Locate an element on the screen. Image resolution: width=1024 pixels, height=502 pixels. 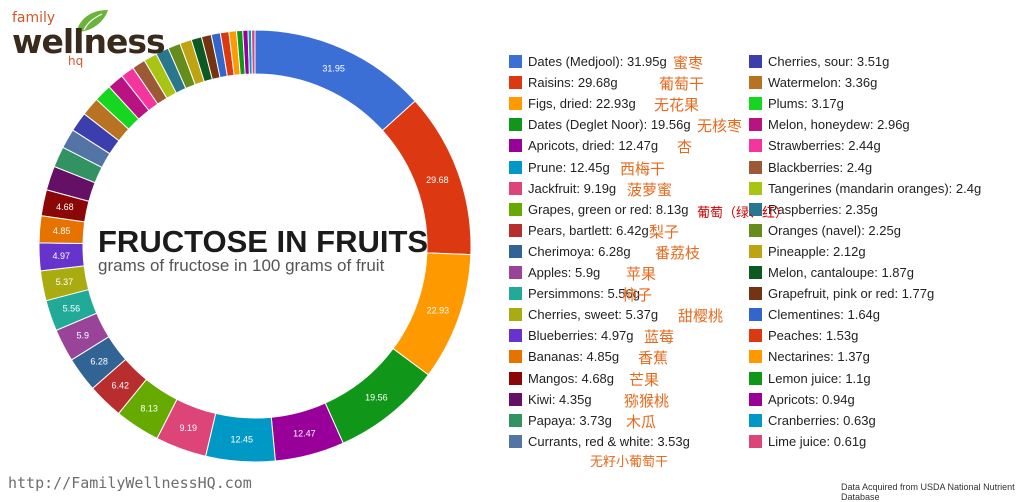
legend-label: Currants, red & white: 3.53g is located at coordinates (609, 441).